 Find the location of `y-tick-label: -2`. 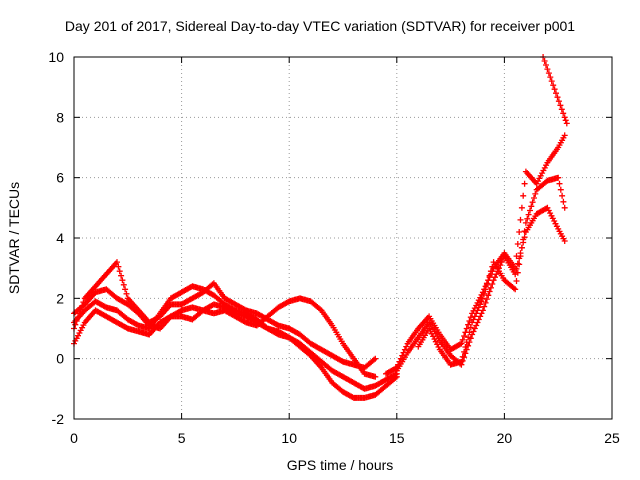

y-tick-label: -2 is located at coordinates (58, 419).